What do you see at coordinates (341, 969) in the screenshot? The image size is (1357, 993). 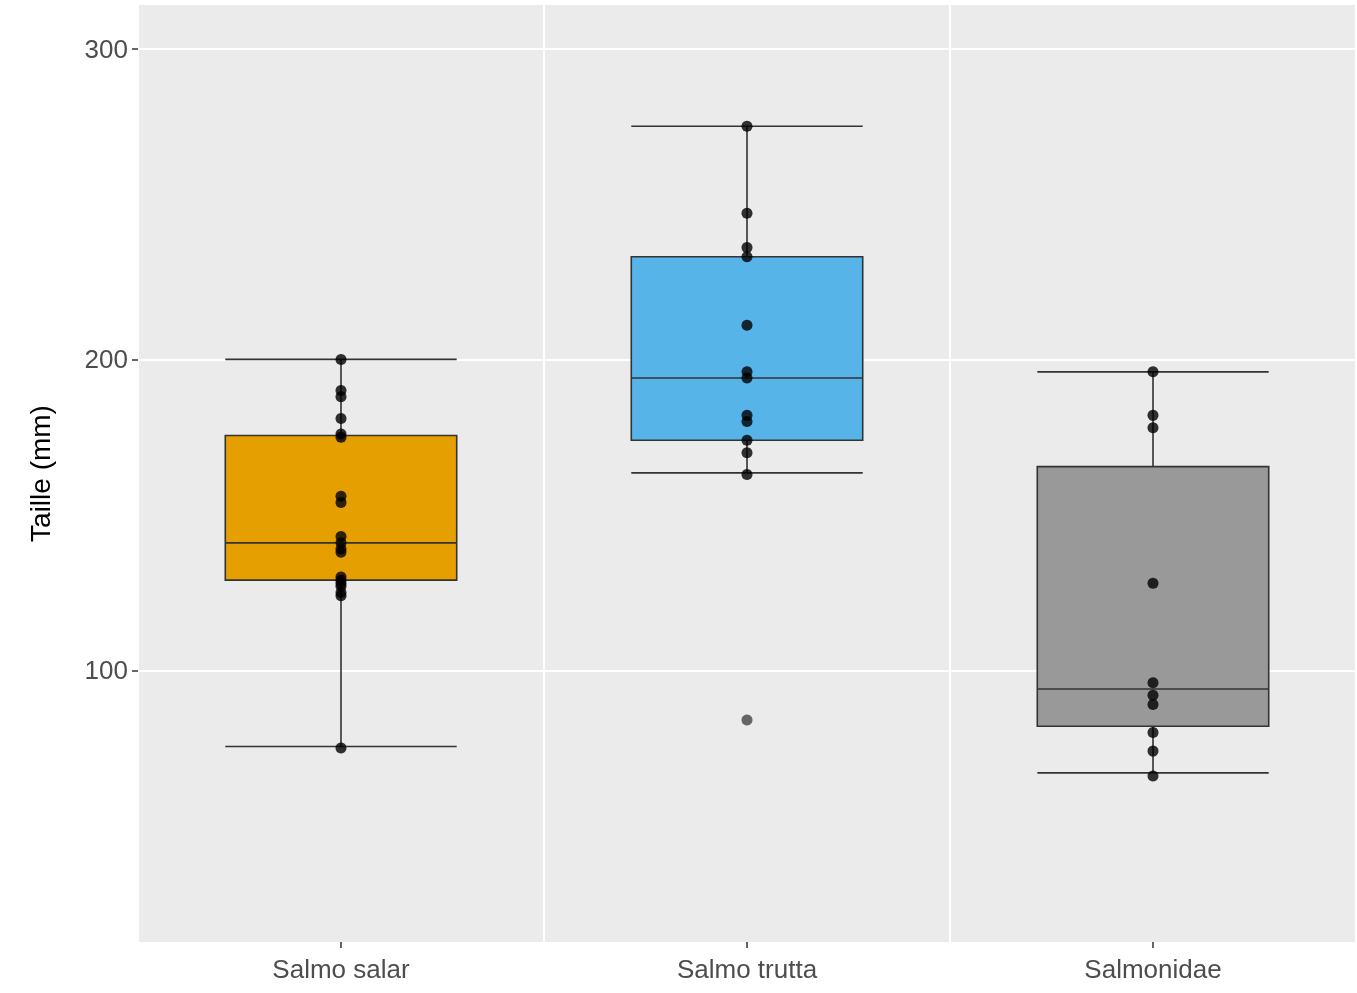 I see `x-tick-label: Salmo salar` at bounding box center [341, 969].